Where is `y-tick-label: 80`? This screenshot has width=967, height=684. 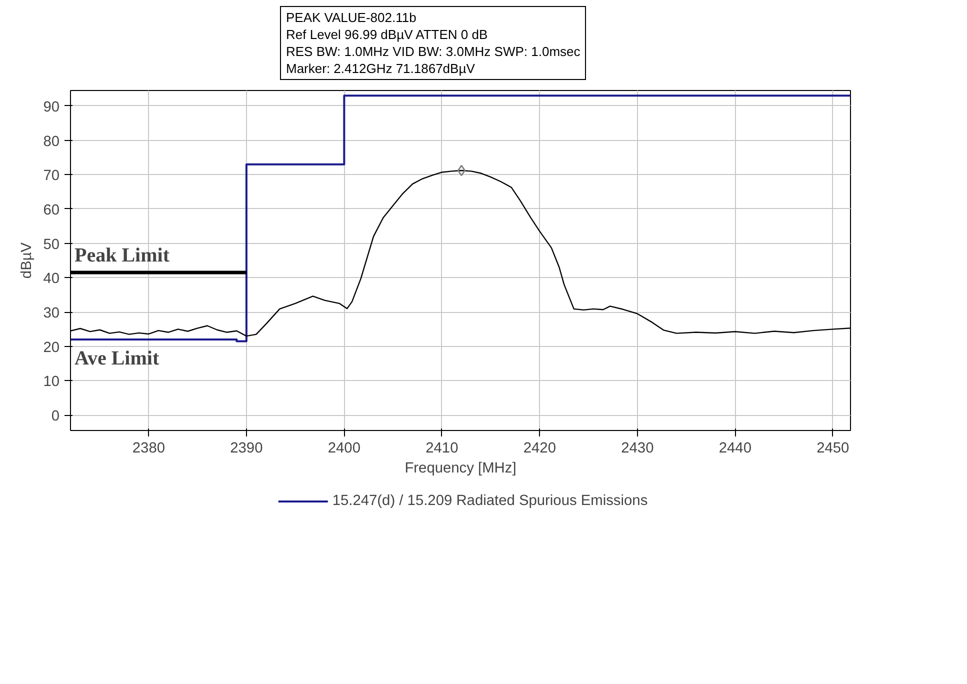 y-tick-label: 80 is located at coordinates (51, 142).